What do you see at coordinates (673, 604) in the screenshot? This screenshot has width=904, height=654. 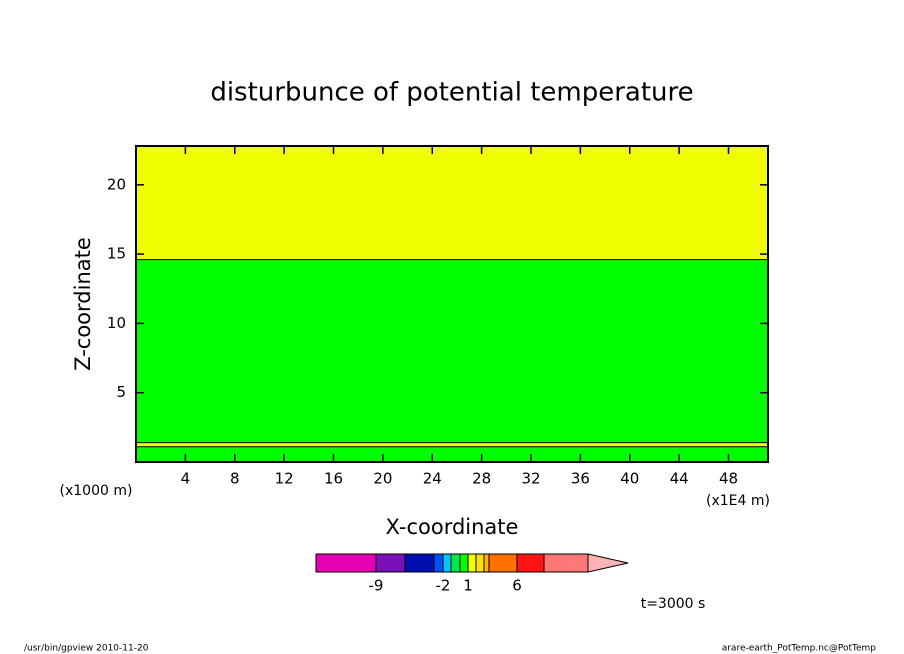 I see `annotation: t=3000 s` at bounding box center [673, 604].